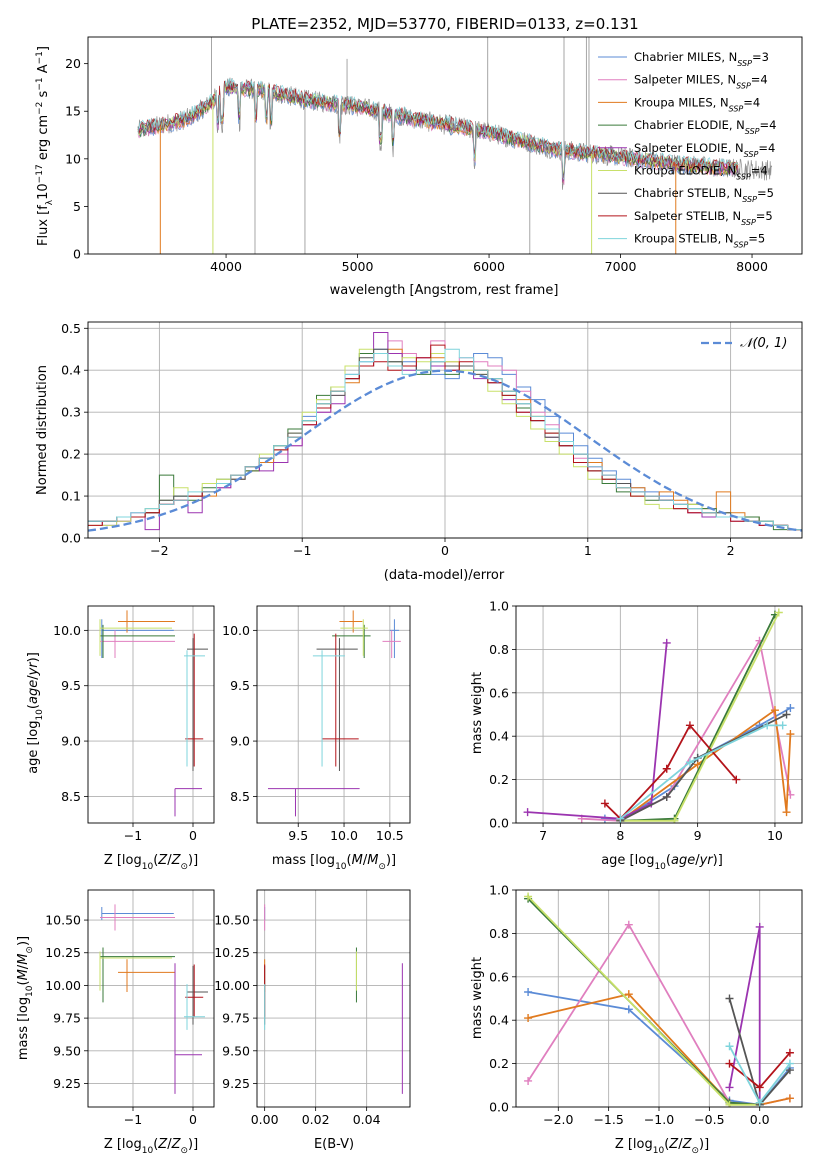 The height and width of the screenshot is (1170, 819). What do you see at coordinates (232, 920) in the screenshot?
I see `y-tick-label: 10.50` at bounding box center [232, 920].